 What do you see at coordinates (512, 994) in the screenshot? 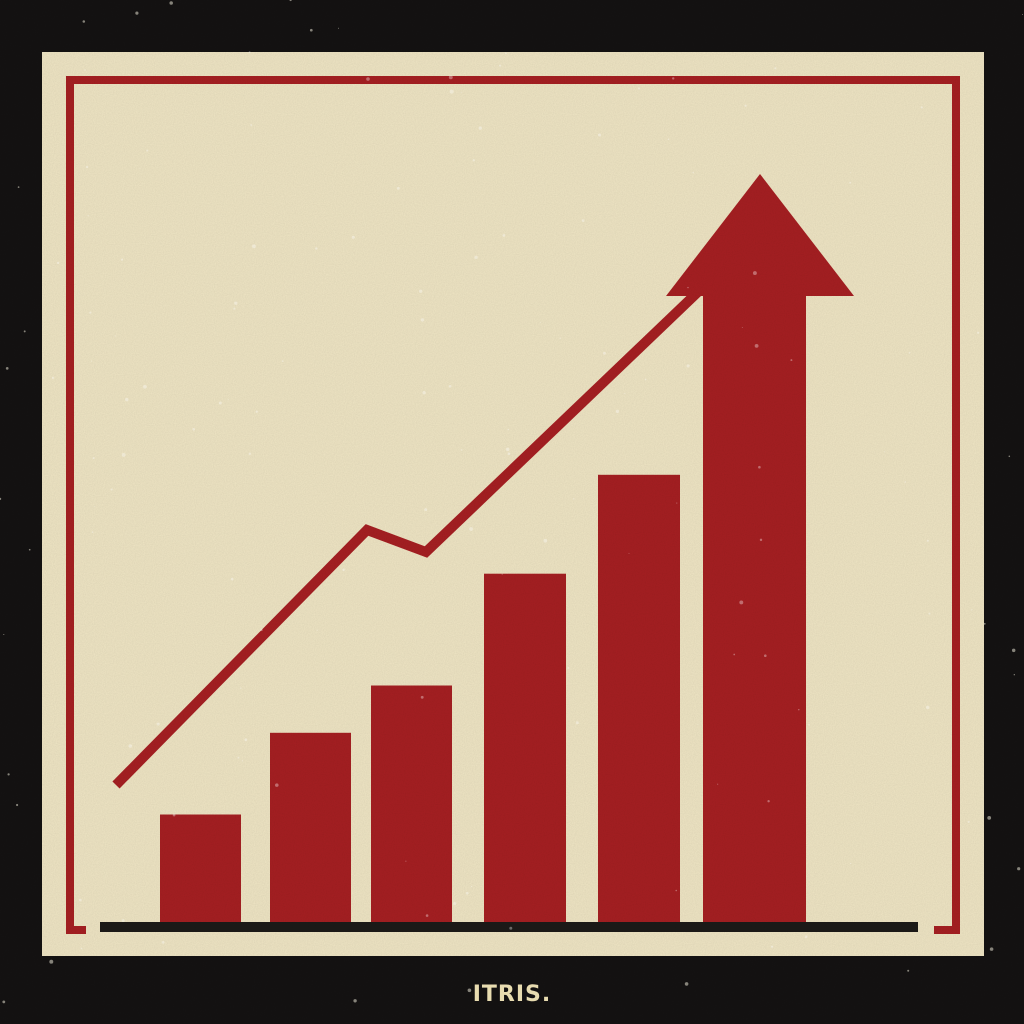
I see `brand-logo-text: ITRIS.` at bounding box center [512, 994].